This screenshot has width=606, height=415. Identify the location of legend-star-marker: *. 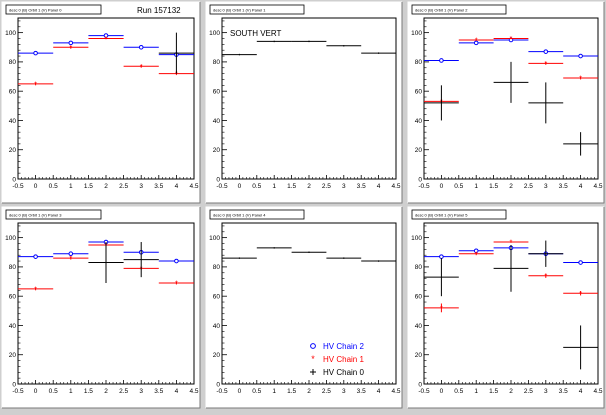
(313, 359).